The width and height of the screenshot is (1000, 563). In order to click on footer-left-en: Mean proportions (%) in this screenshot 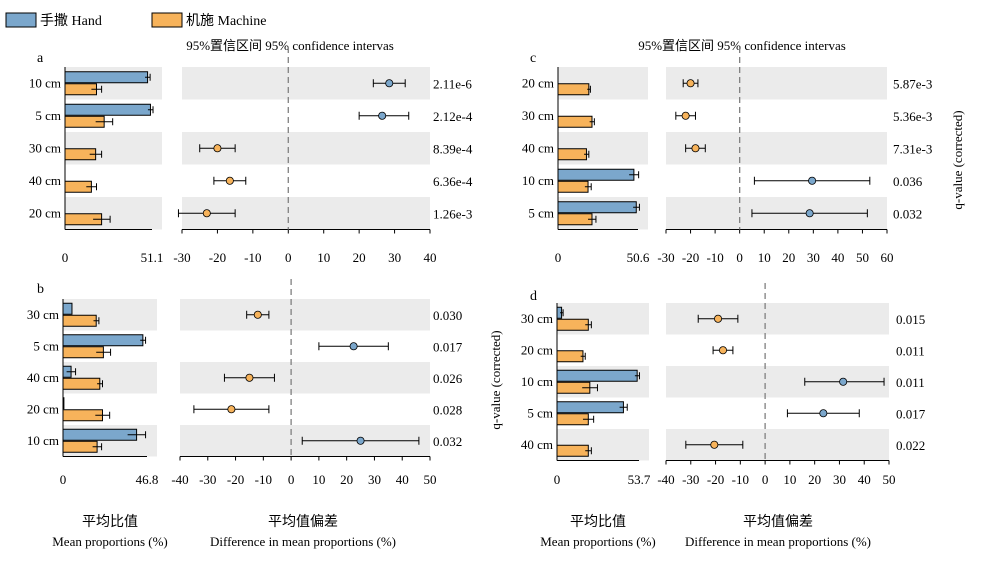, I will do `click(110, 541)`.